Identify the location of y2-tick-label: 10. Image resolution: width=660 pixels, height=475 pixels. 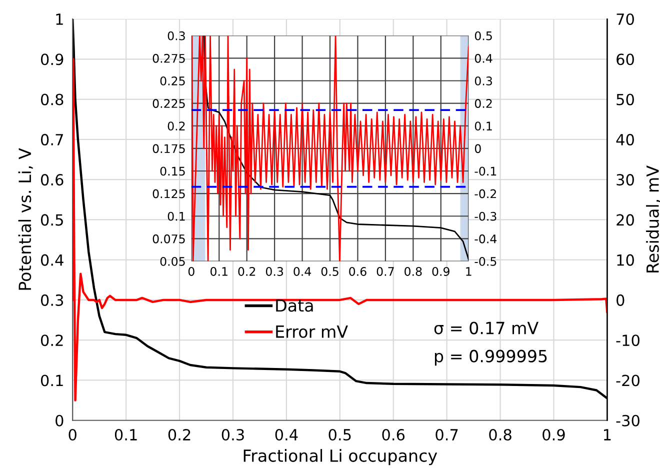
(625, 260).